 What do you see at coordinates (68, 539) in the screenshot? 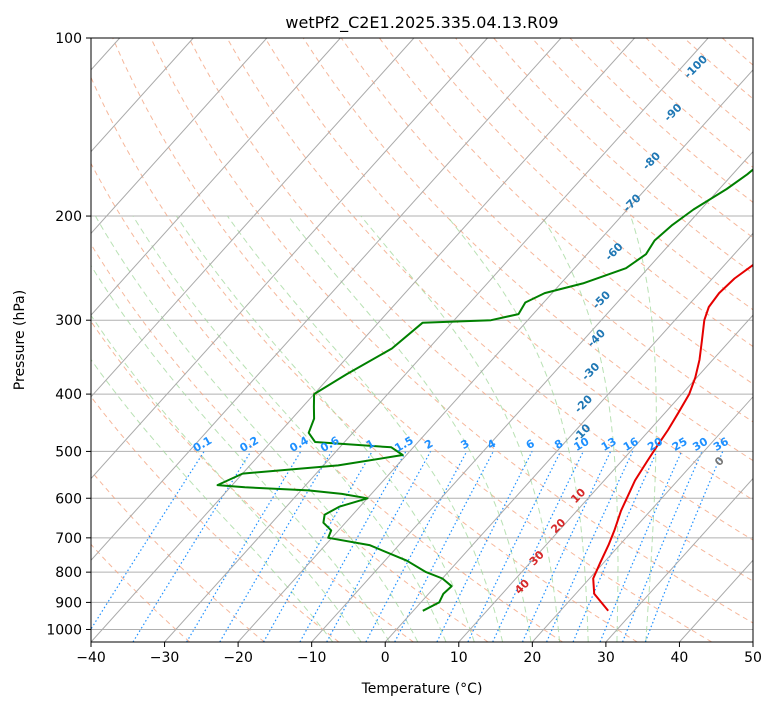
I see `y-tick-label: 700` at bounding box center [68, 539].